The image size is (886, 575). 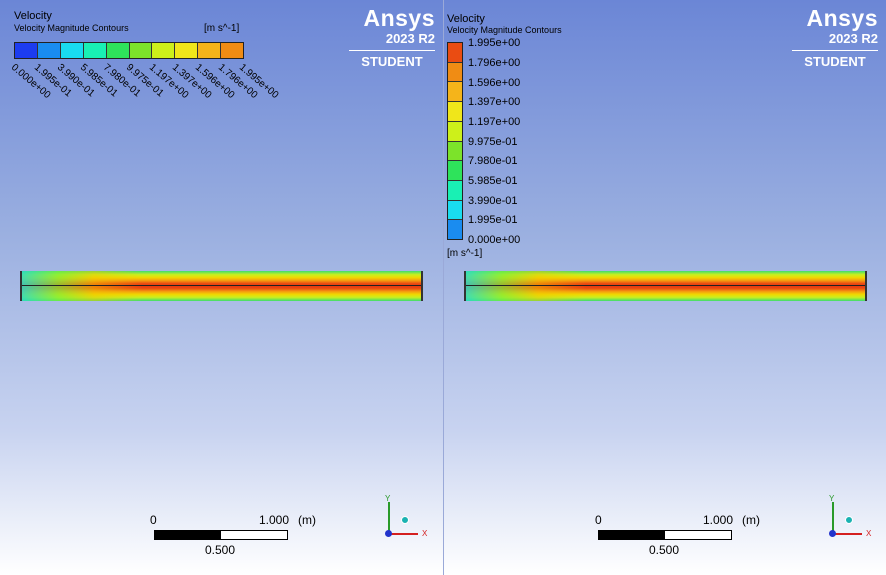 I want to click on colorbar-horizontal, so click(x=129, y=50).